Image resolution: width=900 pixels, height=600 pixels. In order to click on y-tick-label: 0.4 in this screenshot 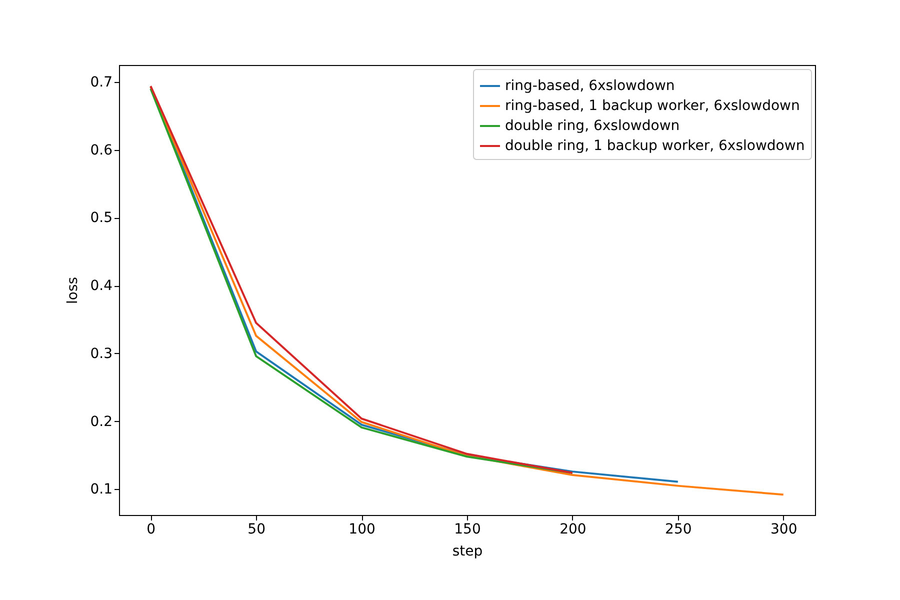, I will do `click(101, 286)`.